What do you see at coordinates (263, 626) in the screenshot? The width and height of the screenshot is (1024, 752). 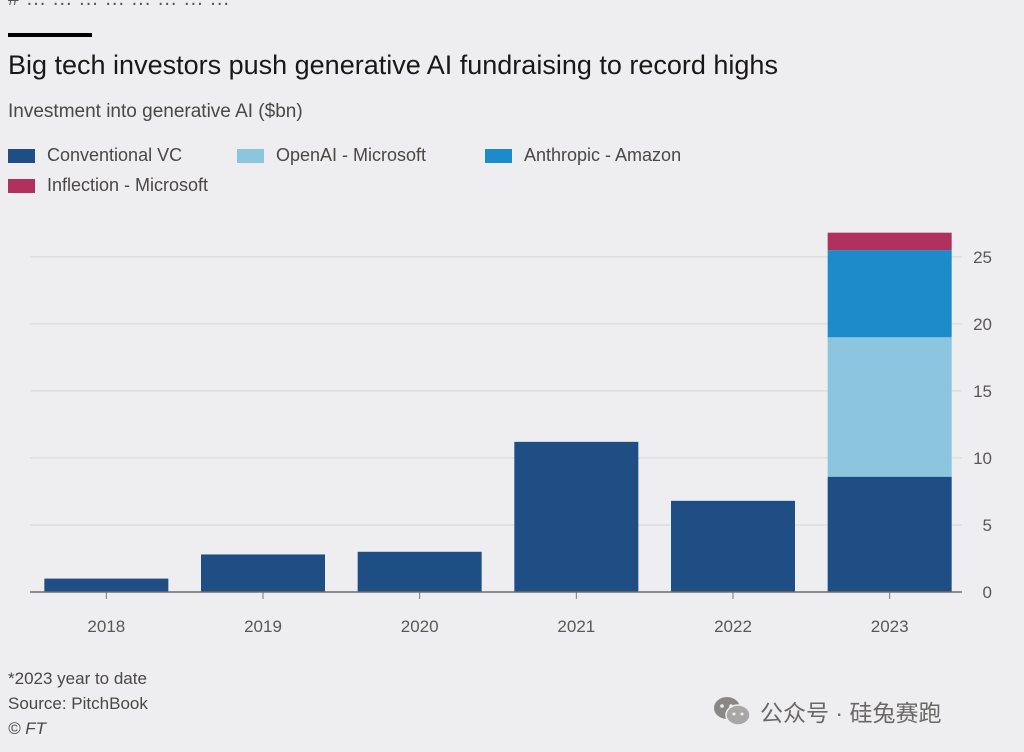 I see `x-tick-label: 2019` at bounding box center [263, 626].